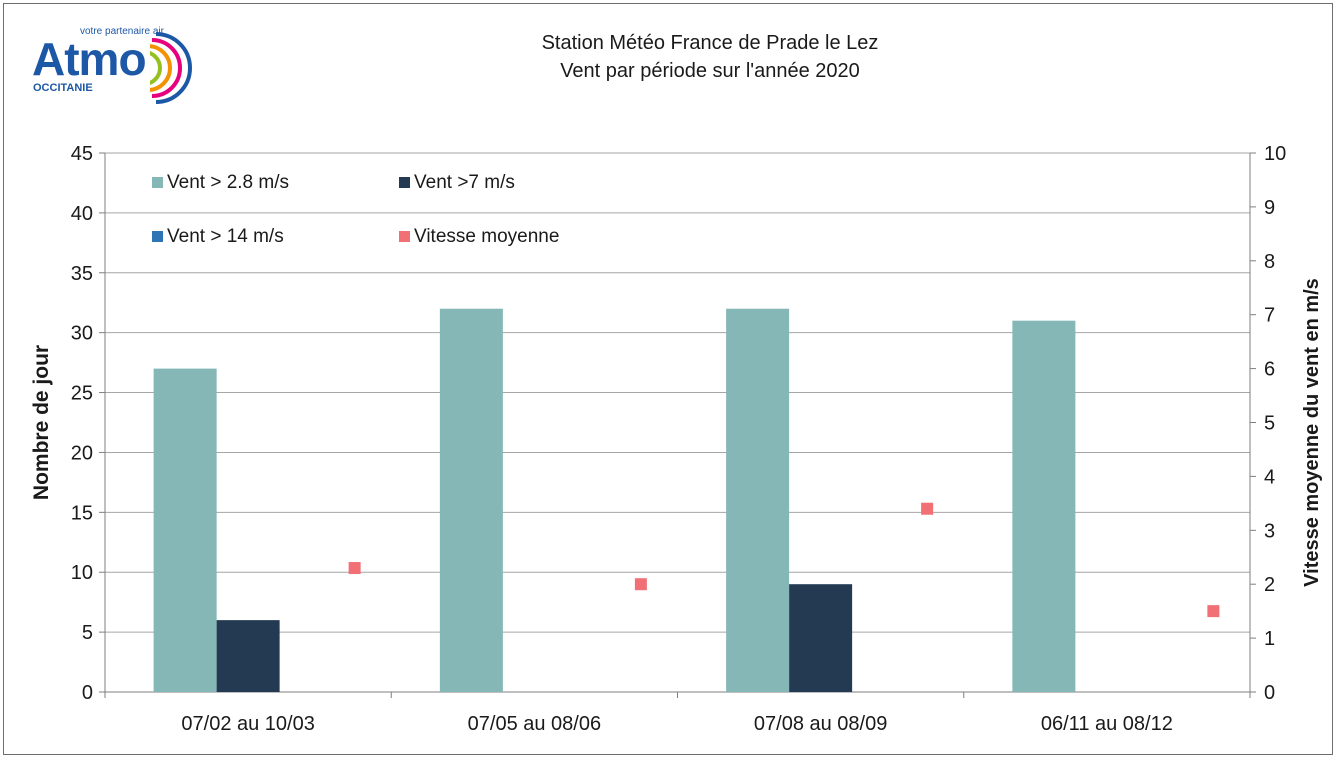  What do you see at coordinates (82, 453) in the screenshot?
I see `y-tick-label: 20` at bounding box center [82, 453].